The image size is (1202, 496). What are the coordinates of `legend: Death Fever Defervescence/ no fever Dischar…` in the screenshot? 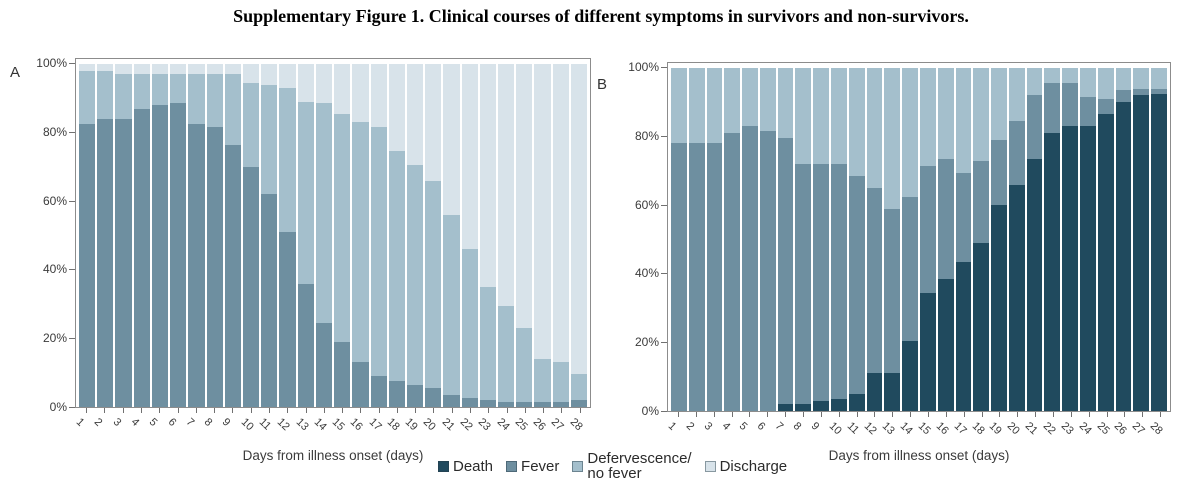 It's located at (612, 466).